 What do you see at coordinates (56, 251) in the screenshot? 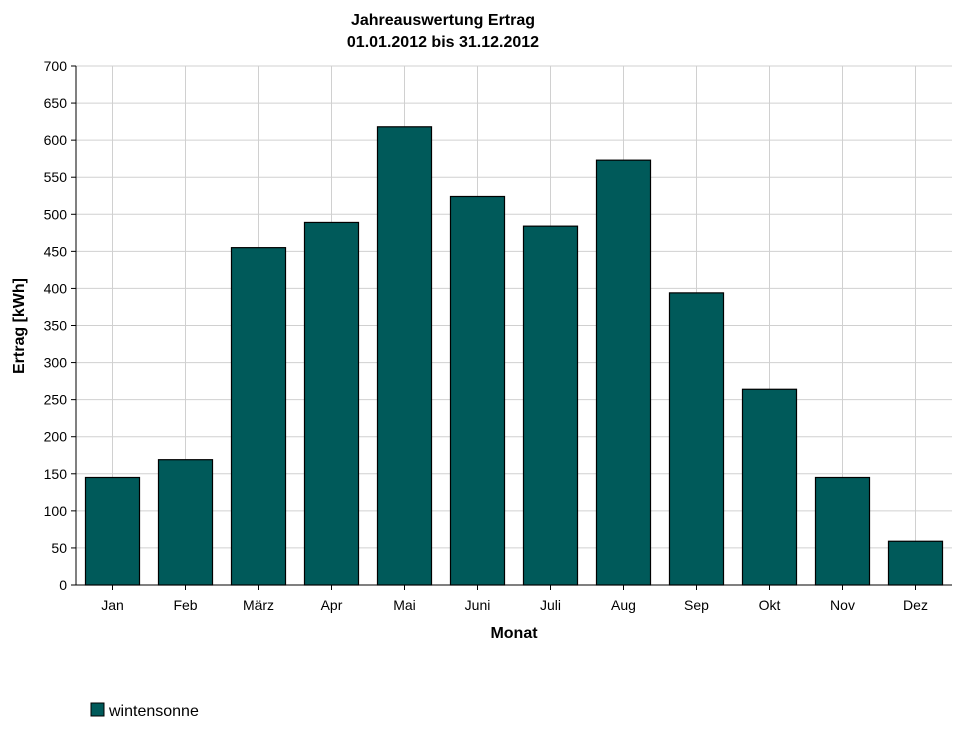
I see `y-tick-label: 450` at bounding box center [56, 251].